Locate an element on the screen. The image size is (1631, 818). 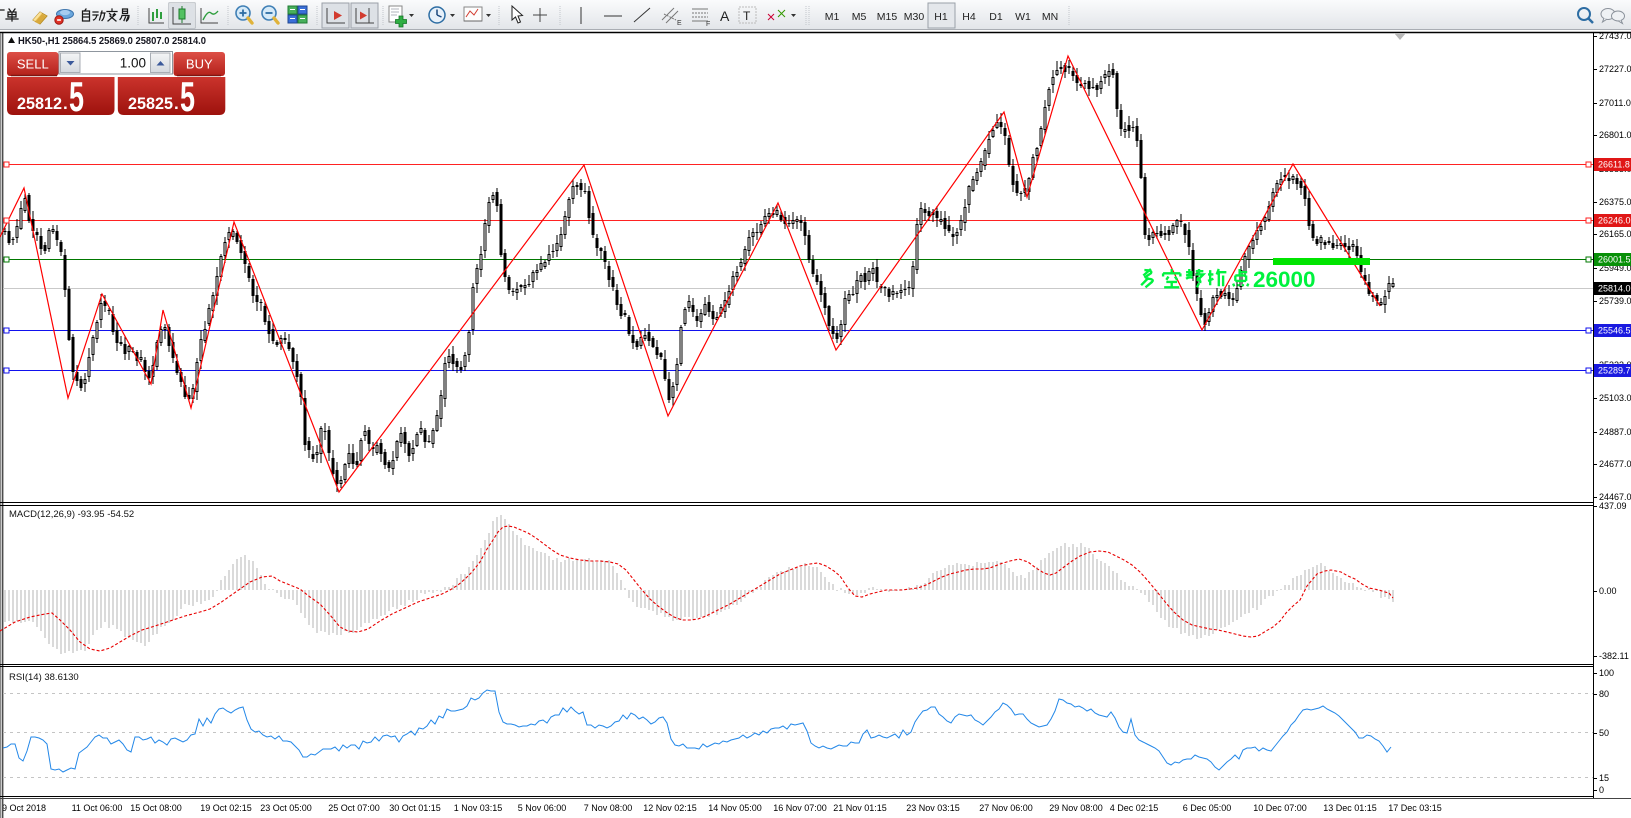
svg-text: 25289.7 is located at coordinates (1614, 371).